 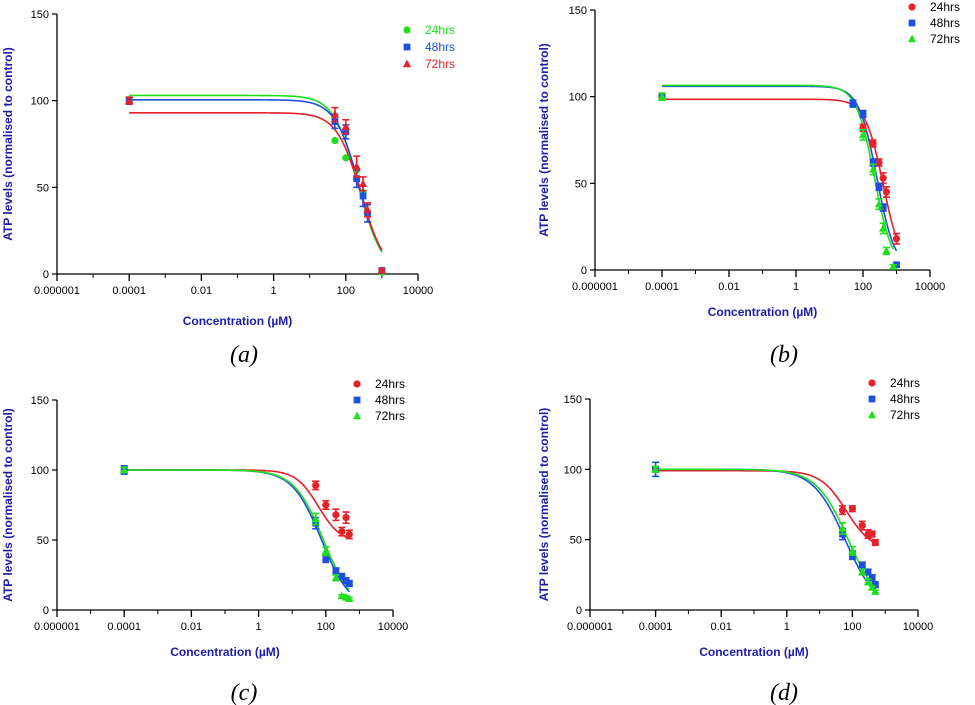 What do you see at coordinates (393, 627) in the screenshot?
I see `x-tick-label: 10000` at bounding box center [393, 627].